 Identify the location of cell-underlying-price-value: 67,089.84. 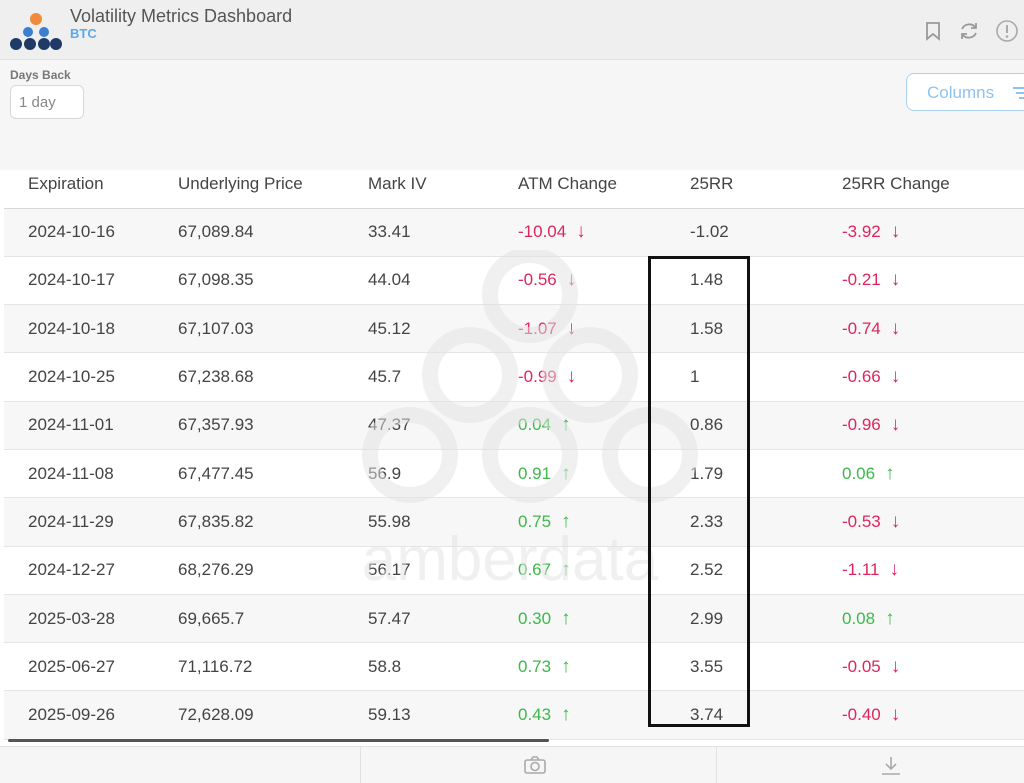
(216, 232).